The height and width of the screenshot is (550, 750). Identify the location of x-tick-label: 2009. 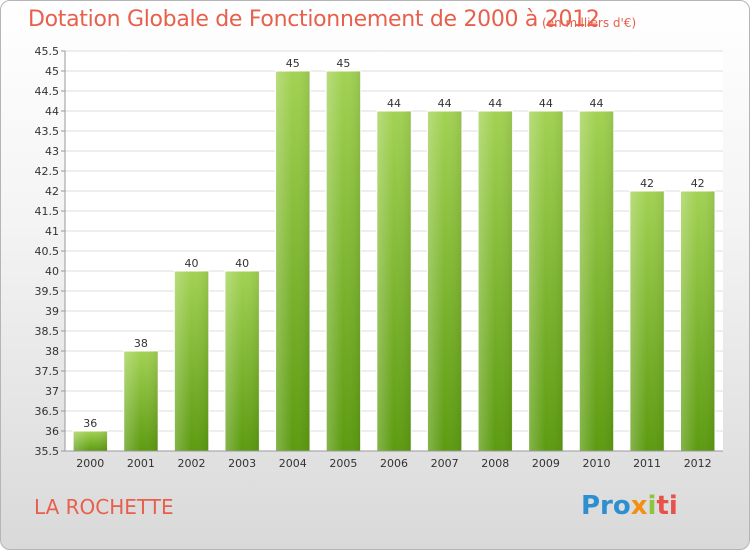
(546, 463).